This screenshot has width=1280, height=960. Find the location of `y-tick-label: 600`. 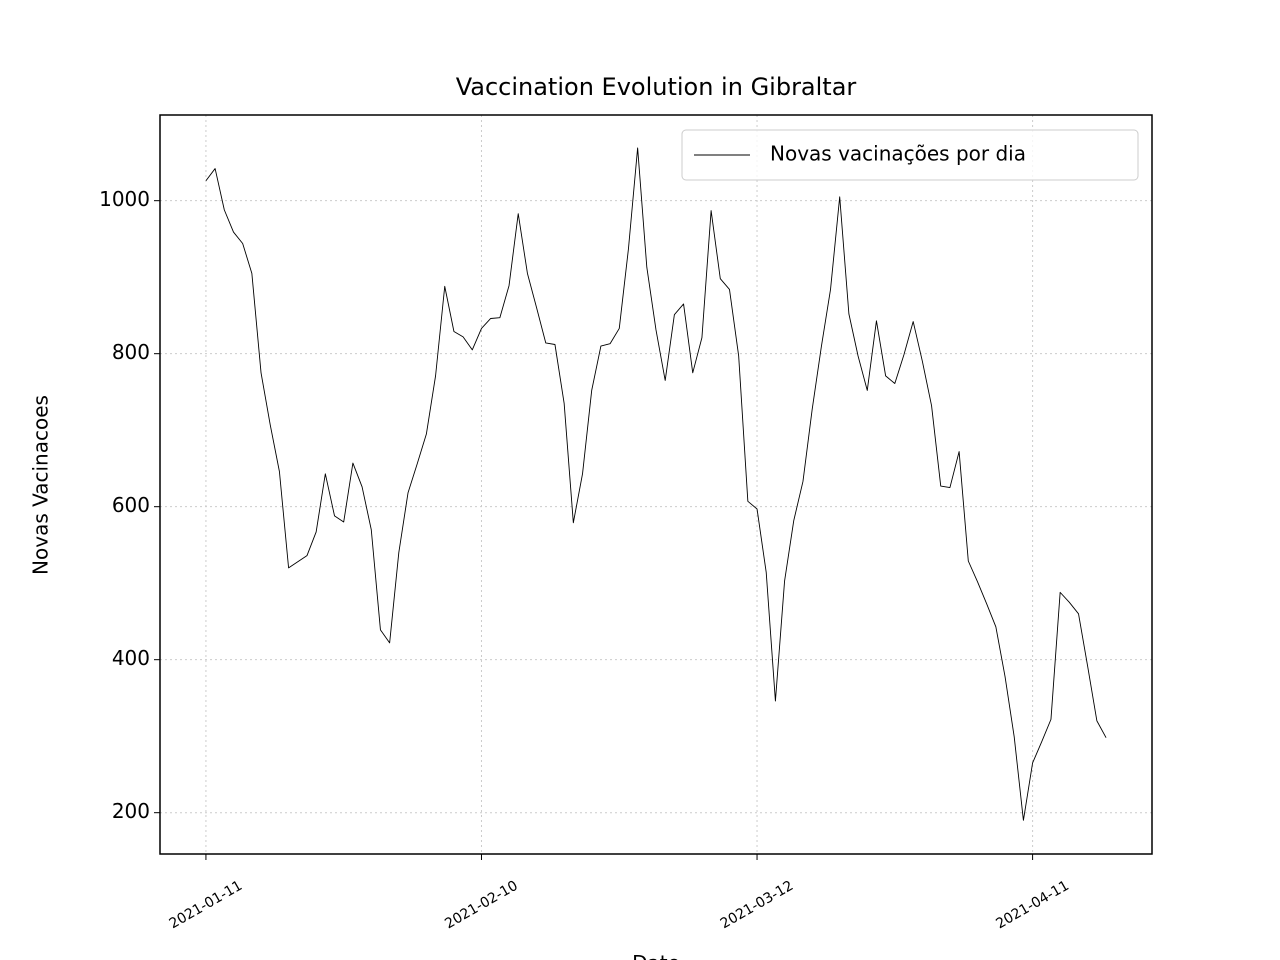

y-tick-label: 600 is located at coordinates (131, 505).